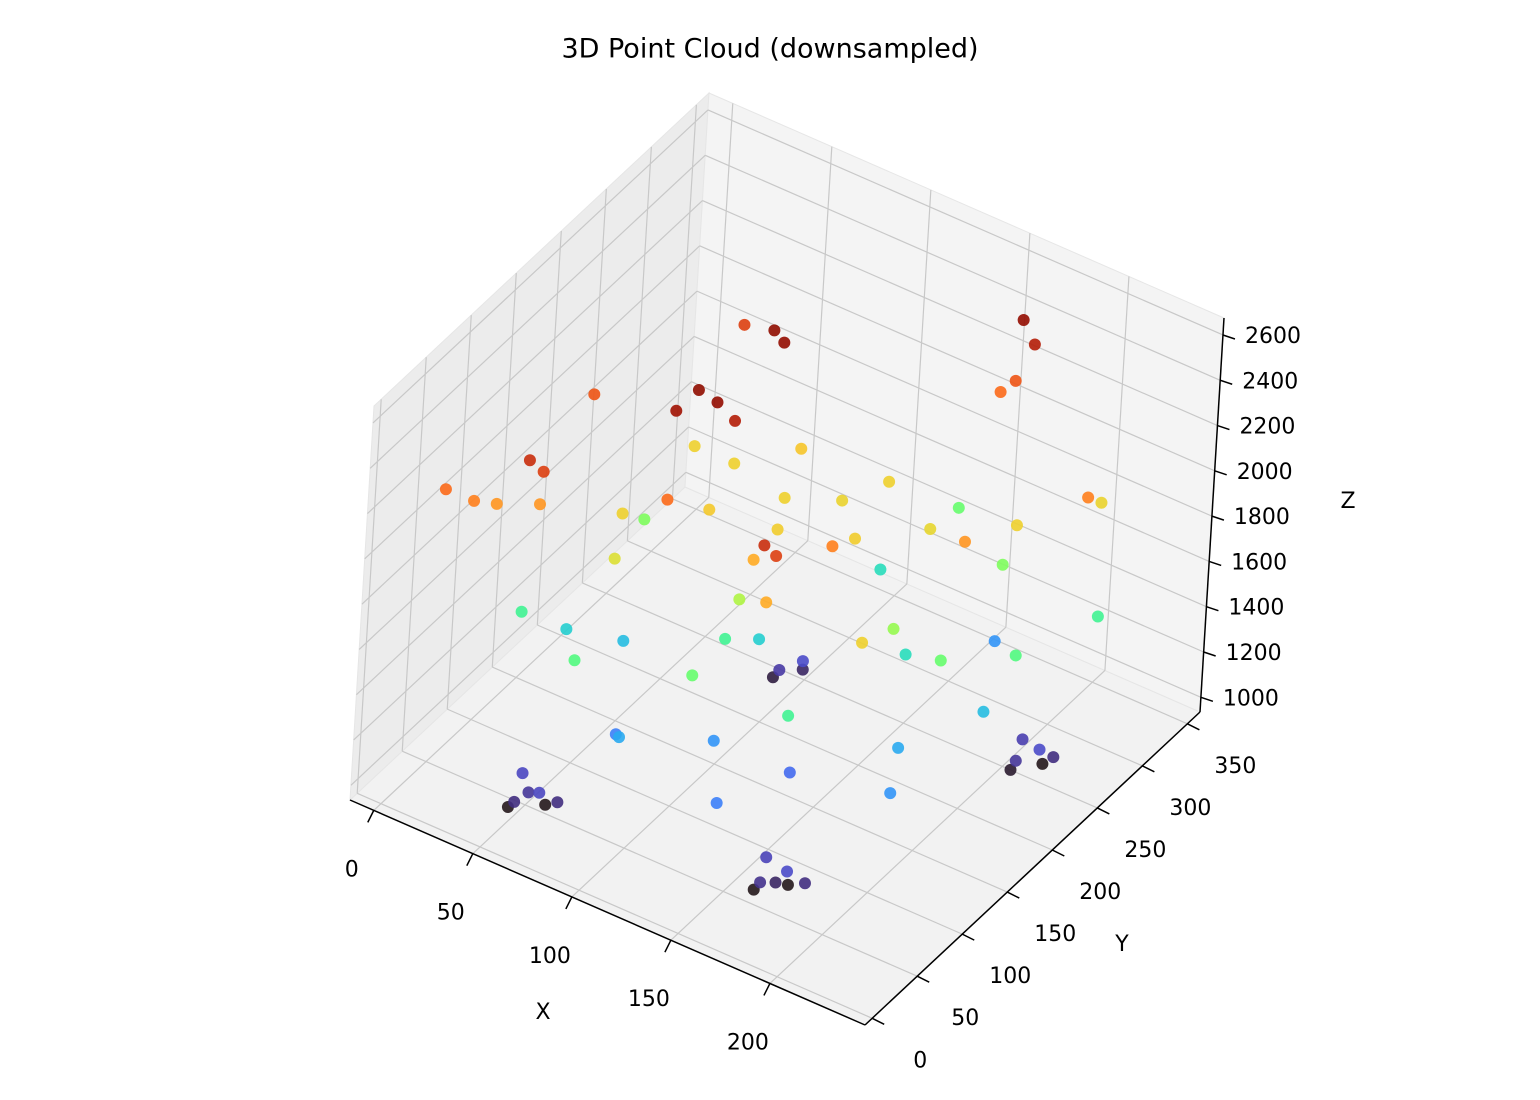 This screenshot has width=1540, height=1100. I want to click on z-tick-label: 2600, so click(1273, 336).